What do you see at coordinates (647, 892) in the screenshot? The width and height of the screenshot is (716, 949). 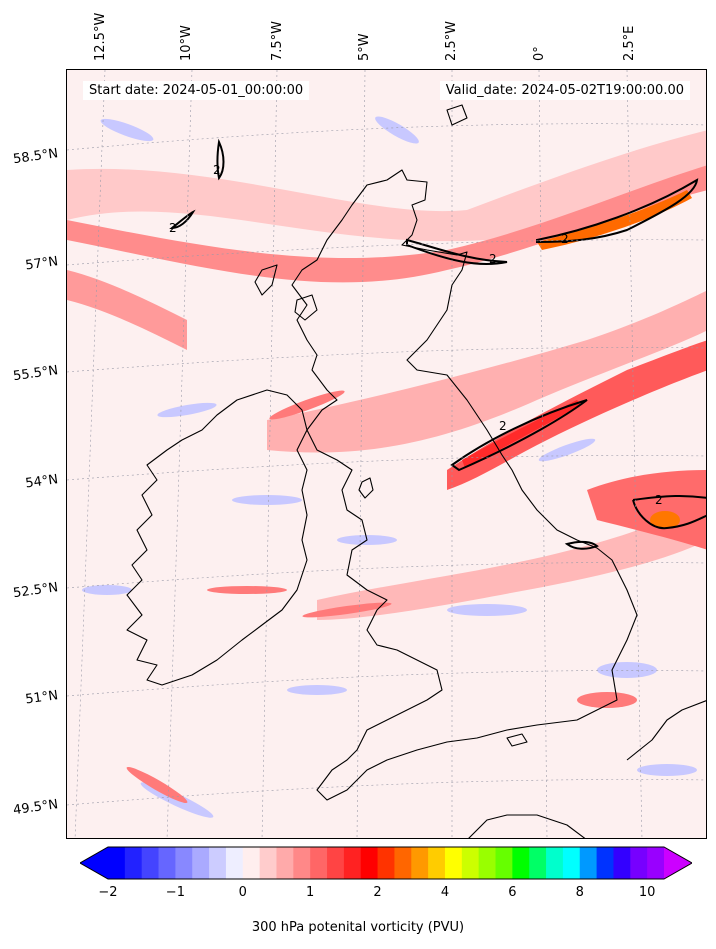 I see `colorbar-tick: 10` at bounding box center [647, 892].